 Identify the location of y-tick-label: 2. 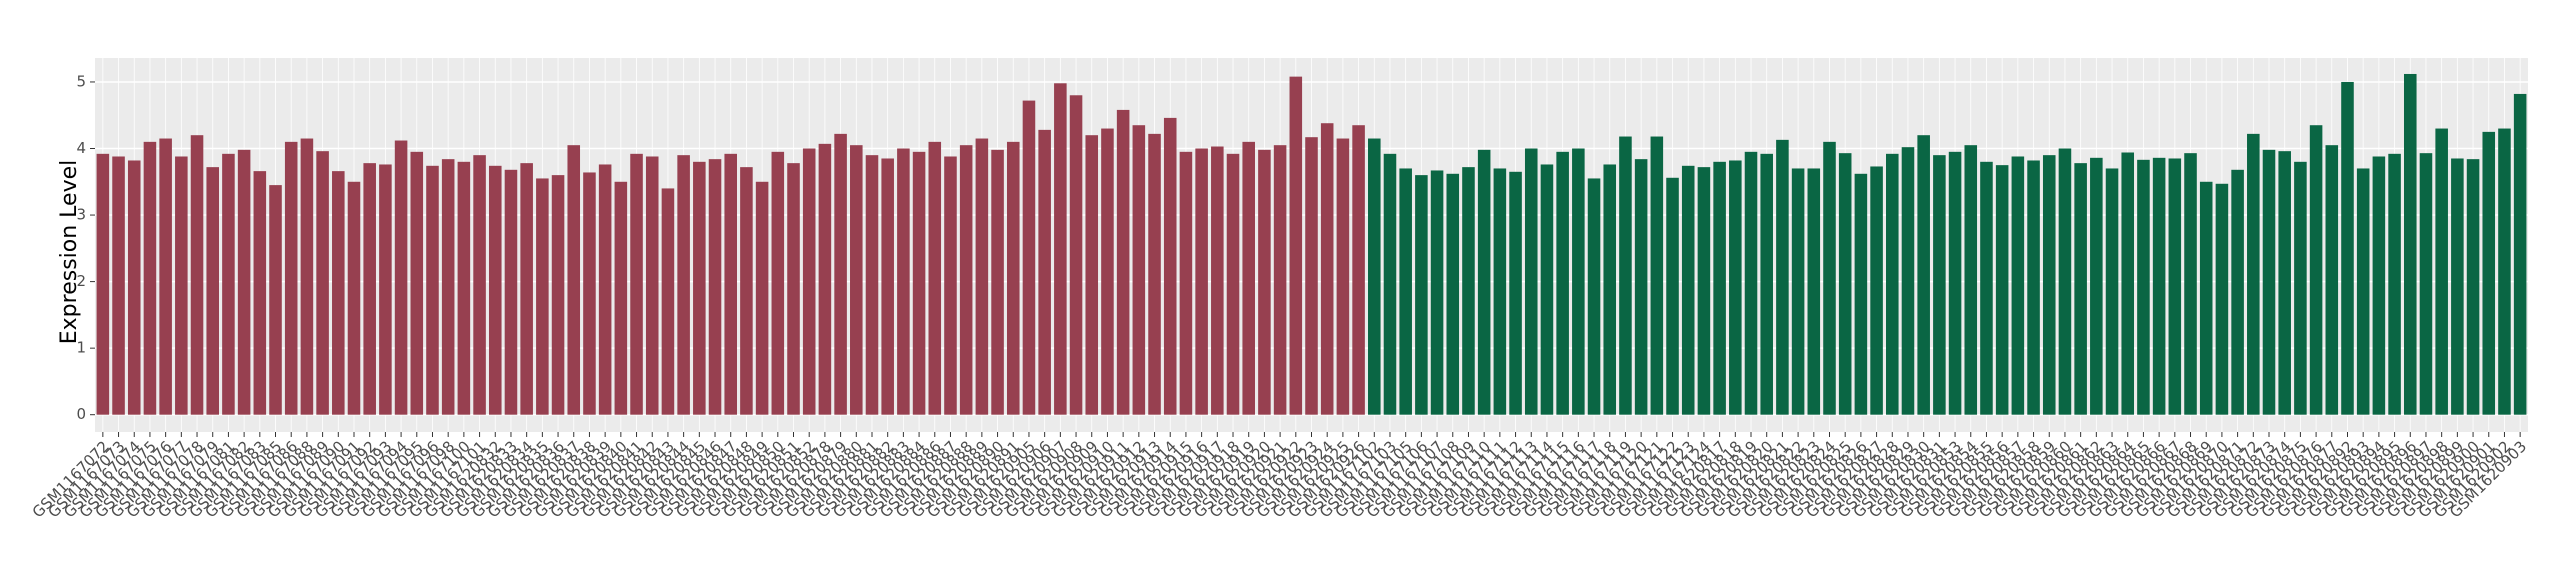
(81, 281).